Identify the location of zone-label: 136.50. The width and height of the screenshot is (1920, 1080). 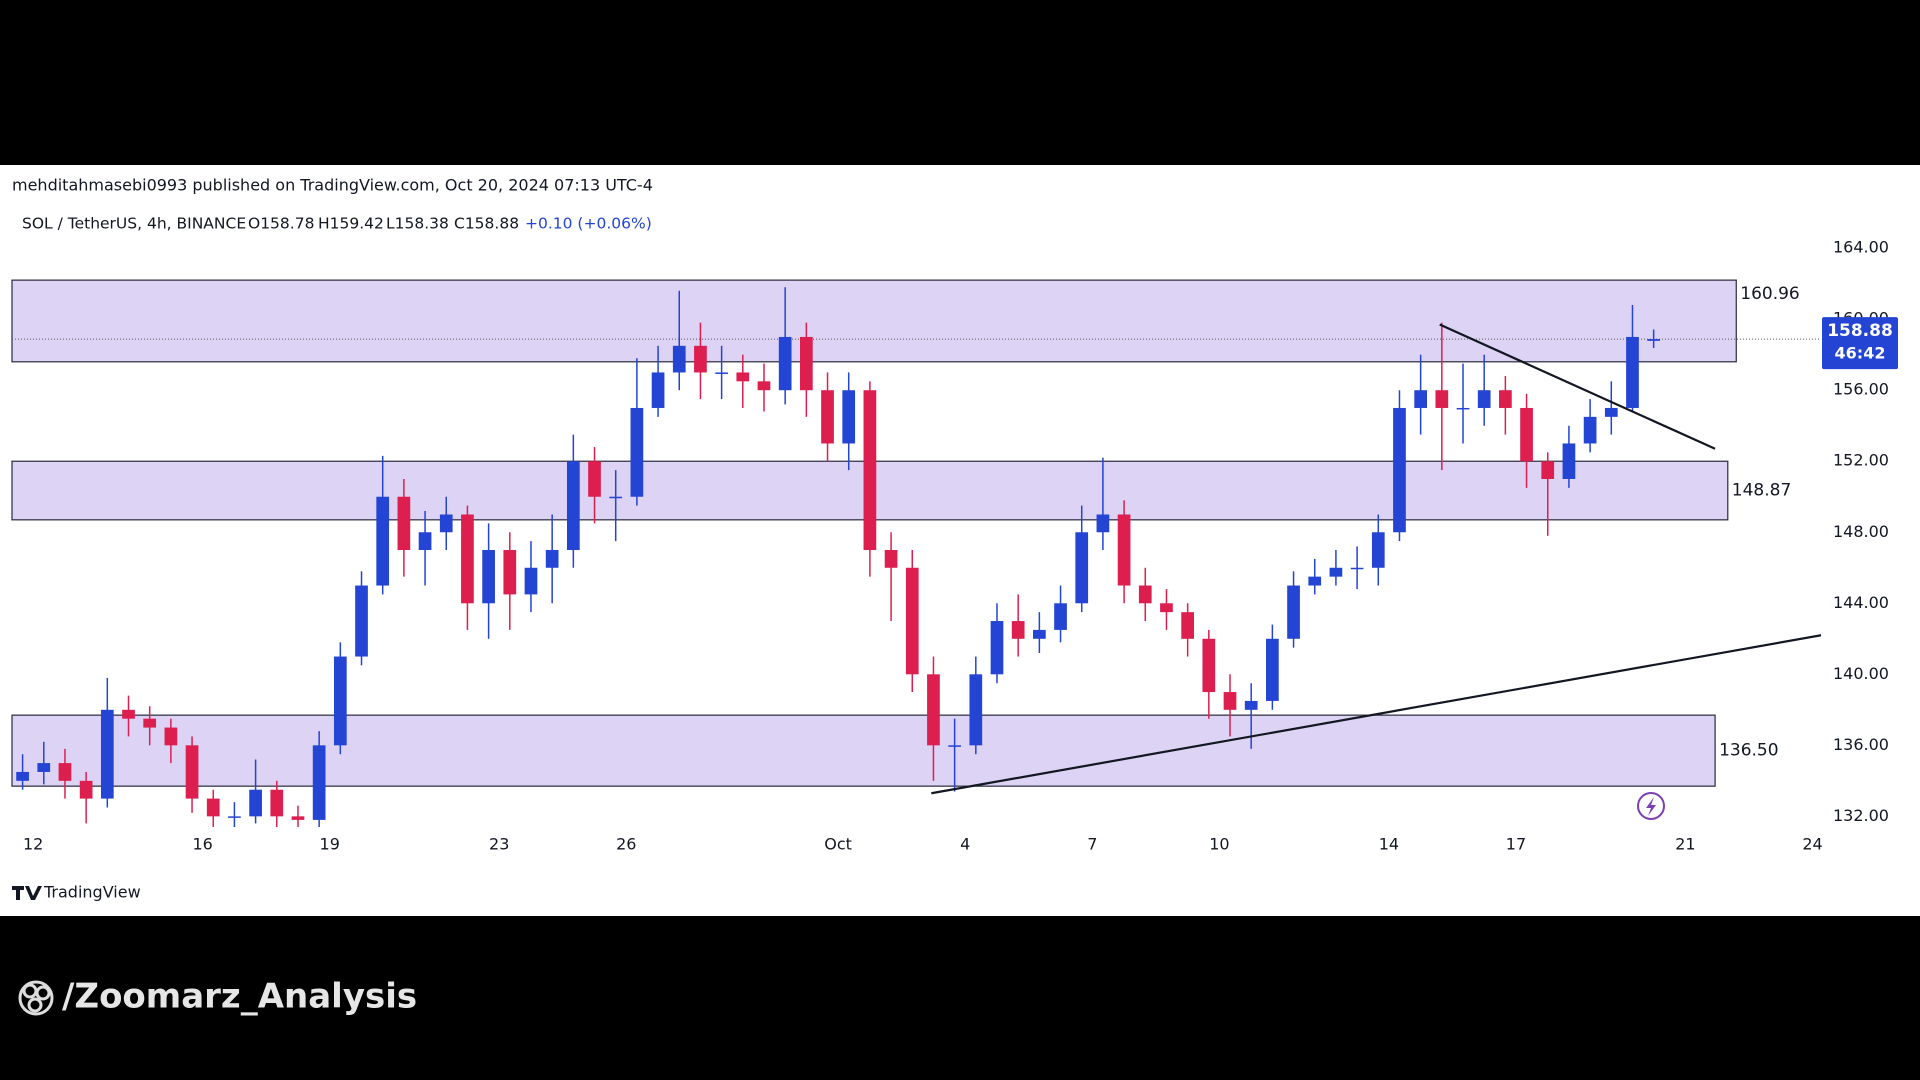
(1748, 751).